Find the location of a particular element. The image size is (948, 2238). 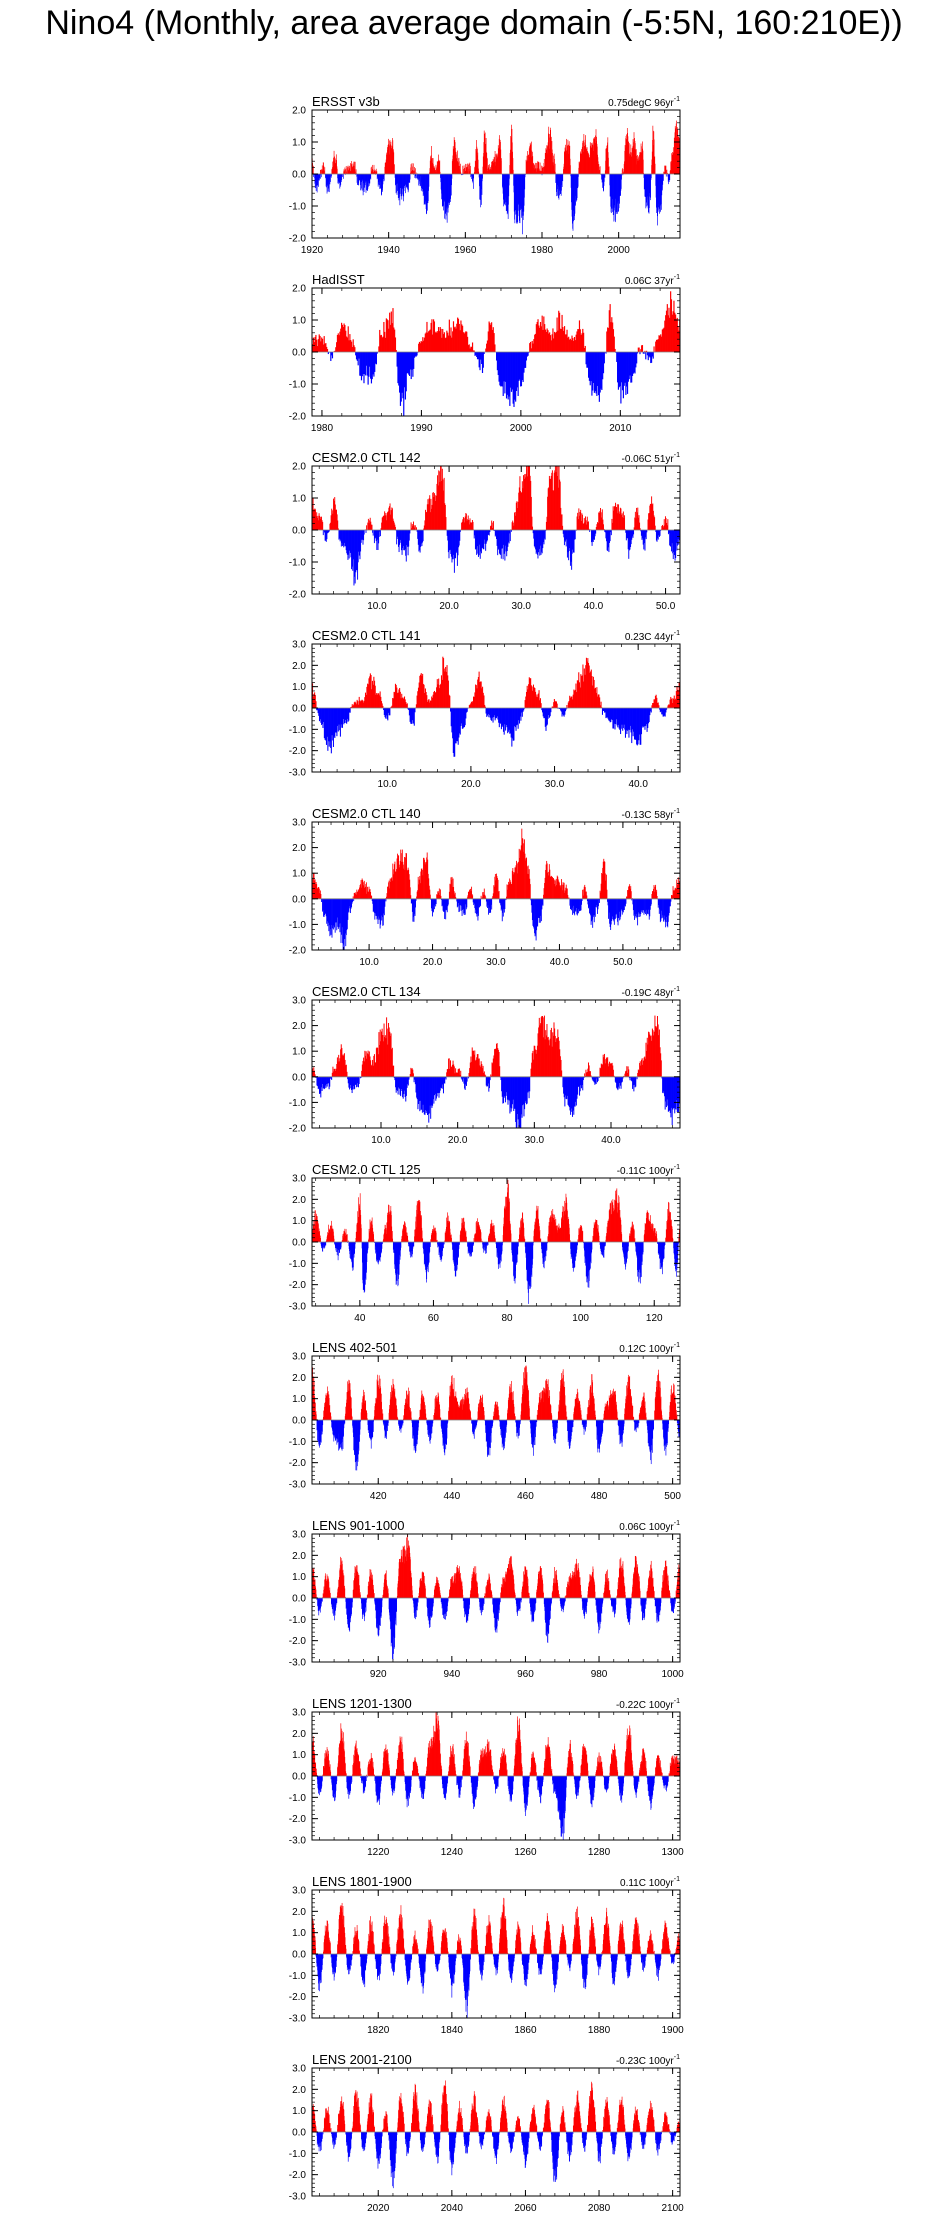

panel-title: CESM2.0 CTL 134 is located at coordinates (366, 991).